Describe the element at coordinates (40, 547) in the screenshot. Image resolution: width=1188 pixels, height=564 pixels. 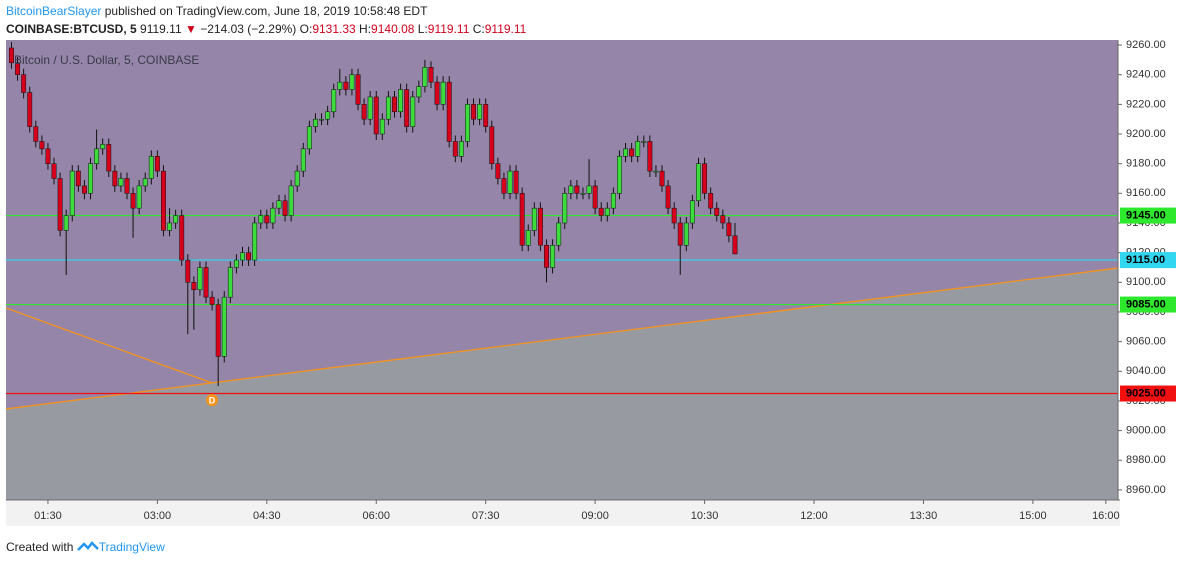
I see `footer-prefix: Created with` at that location.